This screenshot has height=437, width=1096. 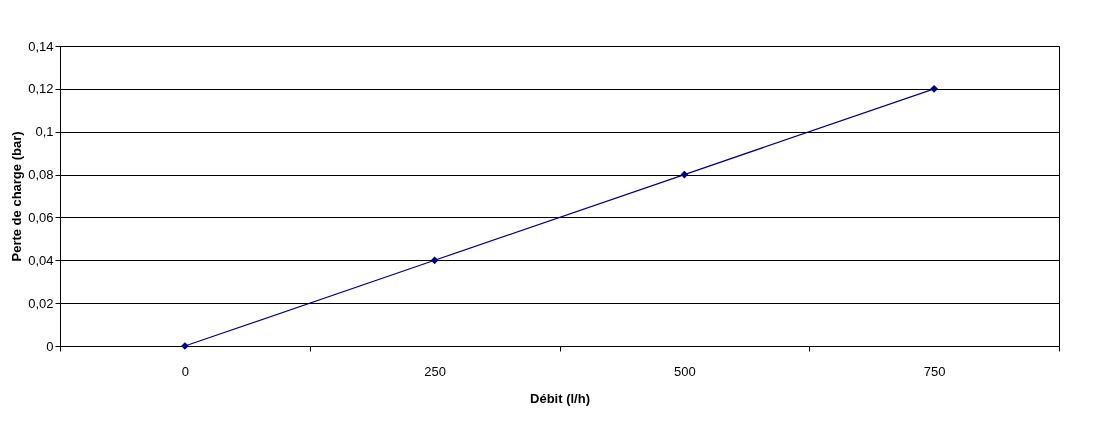 What do you see at coordinates (435, 371) in the screenshot?
I see `x-tick-label: 250` at bounding box center [435, 371].